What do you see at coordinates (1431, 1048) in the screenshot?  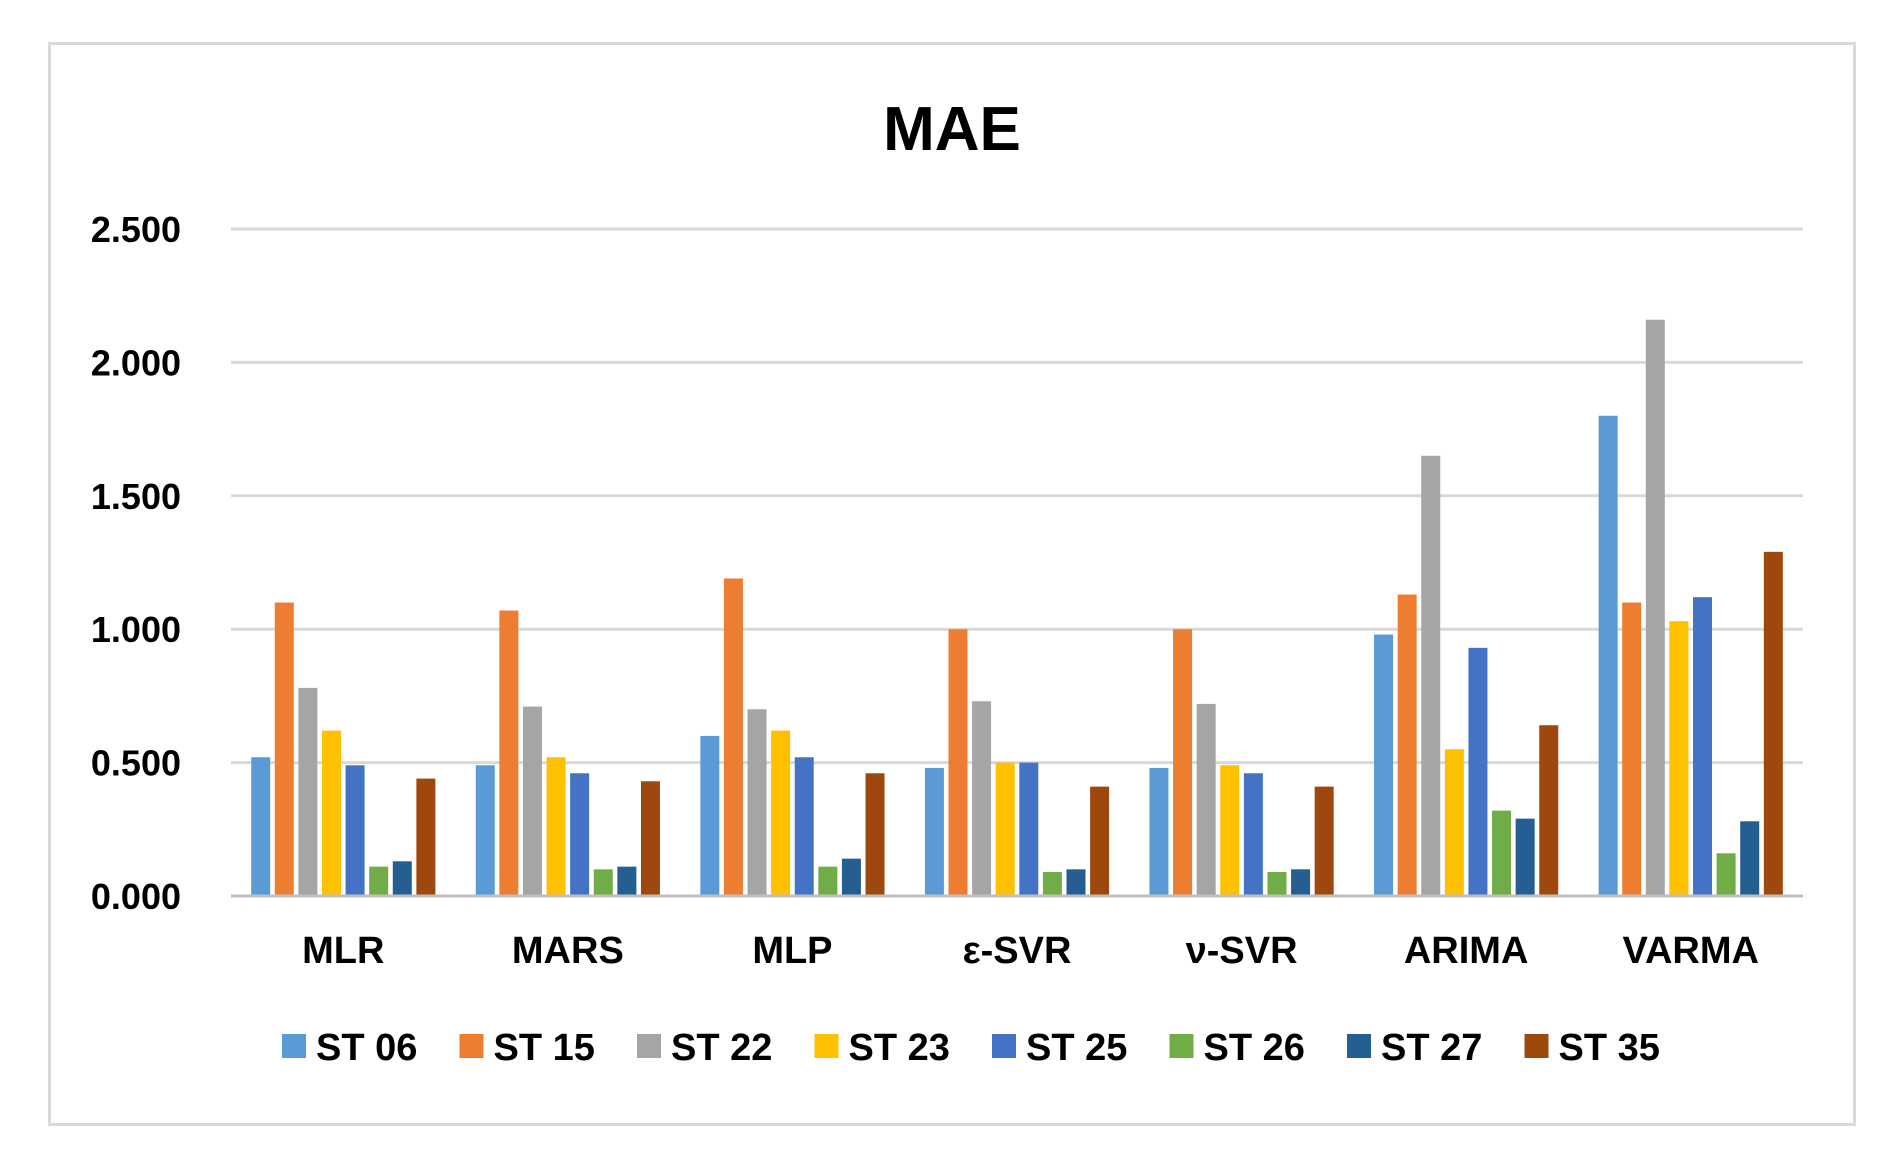 I see `legend-label: ST 27` at bounding box center [1431, 1048].